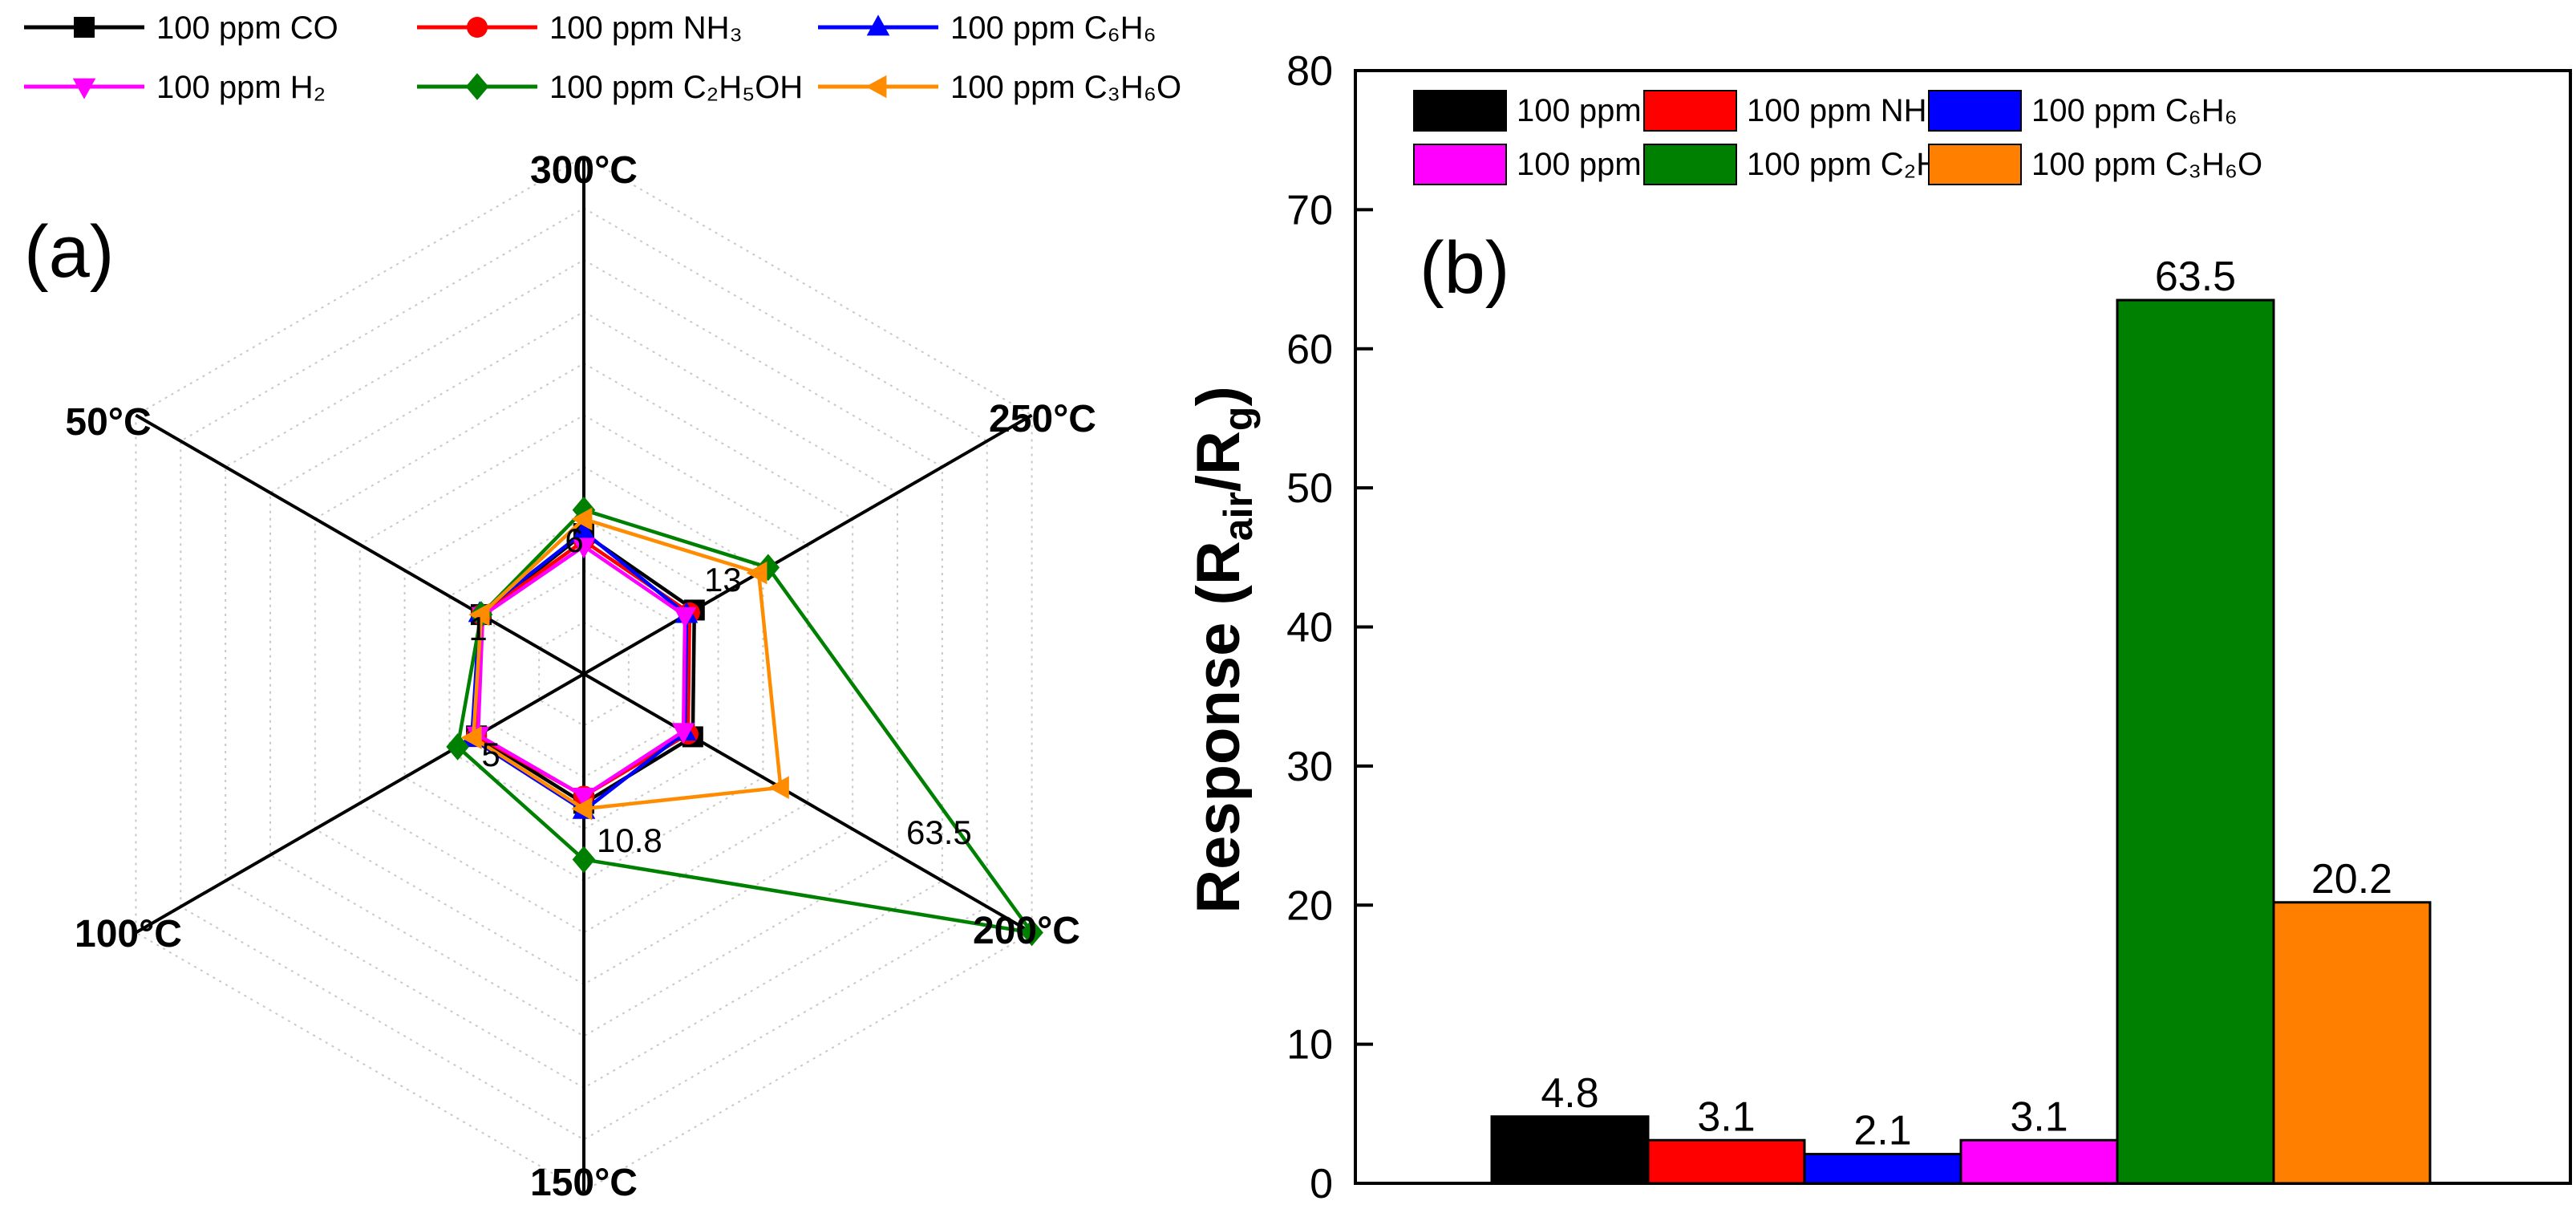 Image resolution: width=2576 pixels, height=1217 pixels. I want to click on radar-series-100-ppm-c-h-o, so click(624, 664).